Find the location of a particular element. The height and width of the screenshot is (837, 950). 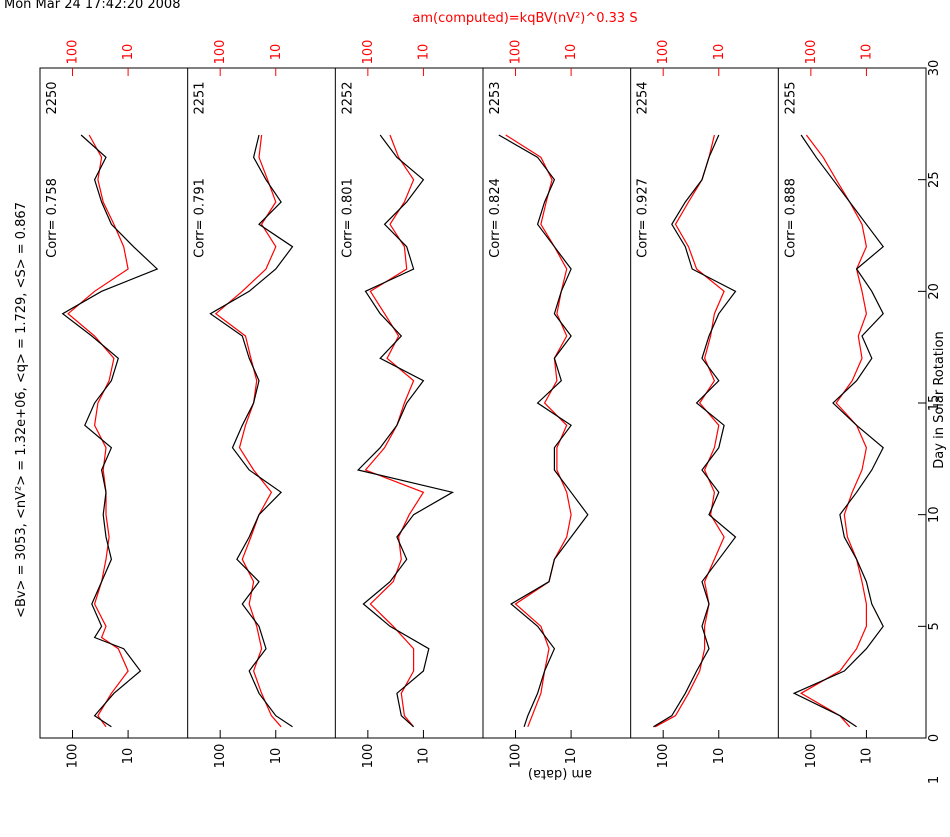

x-tick-label: 10 is located at coordinates (934, 514).